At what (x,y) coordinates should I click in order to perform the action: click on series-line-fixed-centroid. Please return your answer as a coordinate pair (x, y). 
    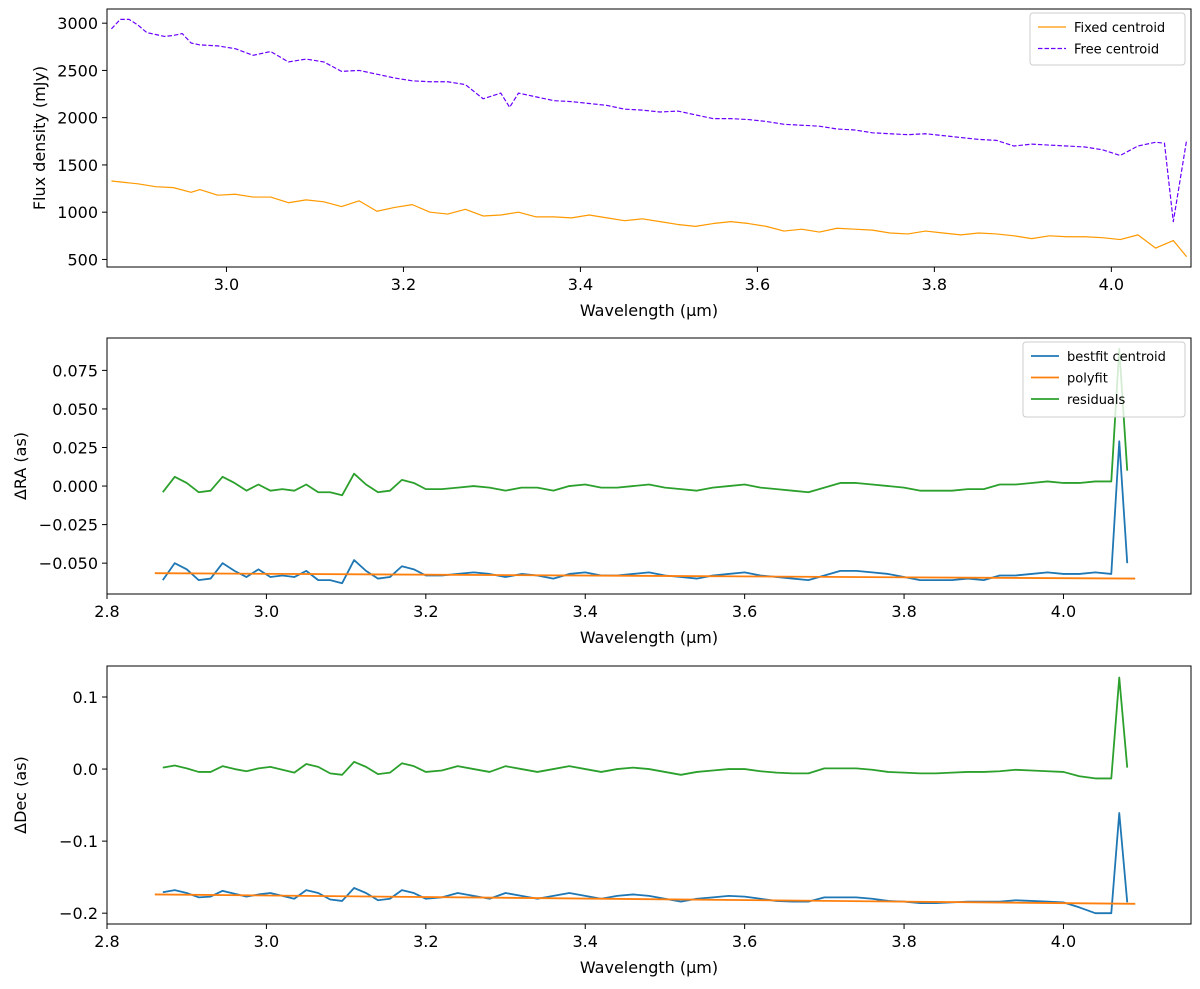
    Looking at the image, I should click on (649, 218).